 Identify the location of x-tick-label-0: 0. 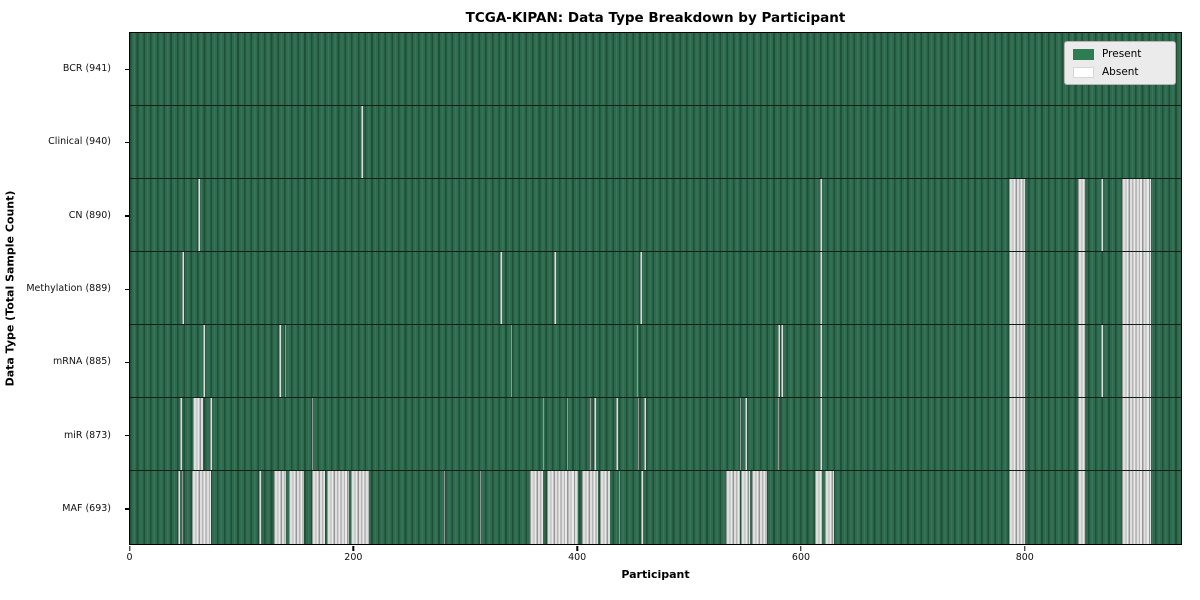
(129, 557).